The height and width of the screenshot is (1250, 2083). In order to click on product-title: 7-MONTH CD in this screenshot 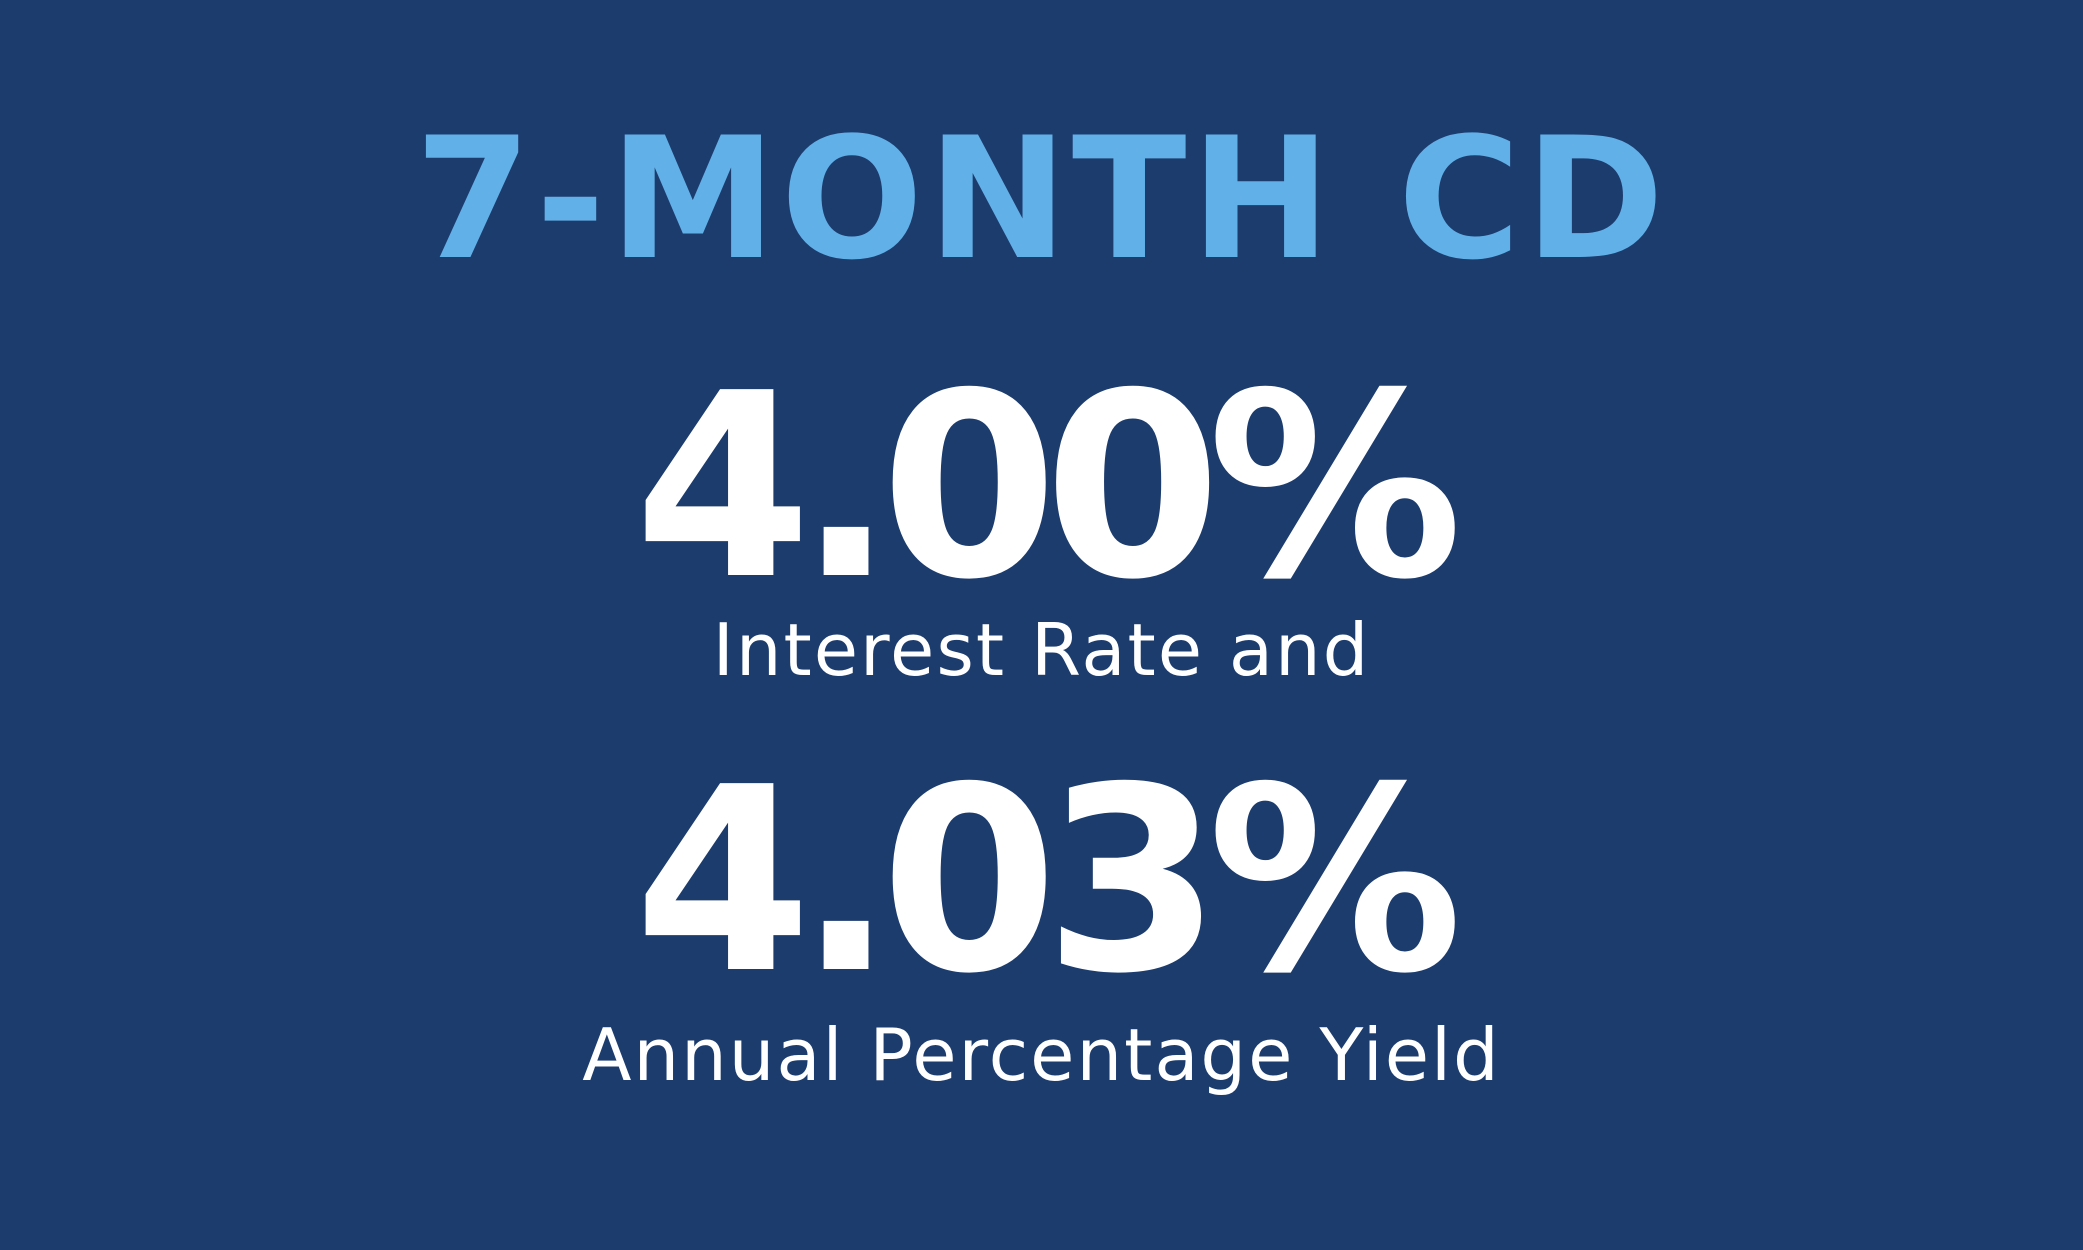, I will do `click(1041, 199)`.